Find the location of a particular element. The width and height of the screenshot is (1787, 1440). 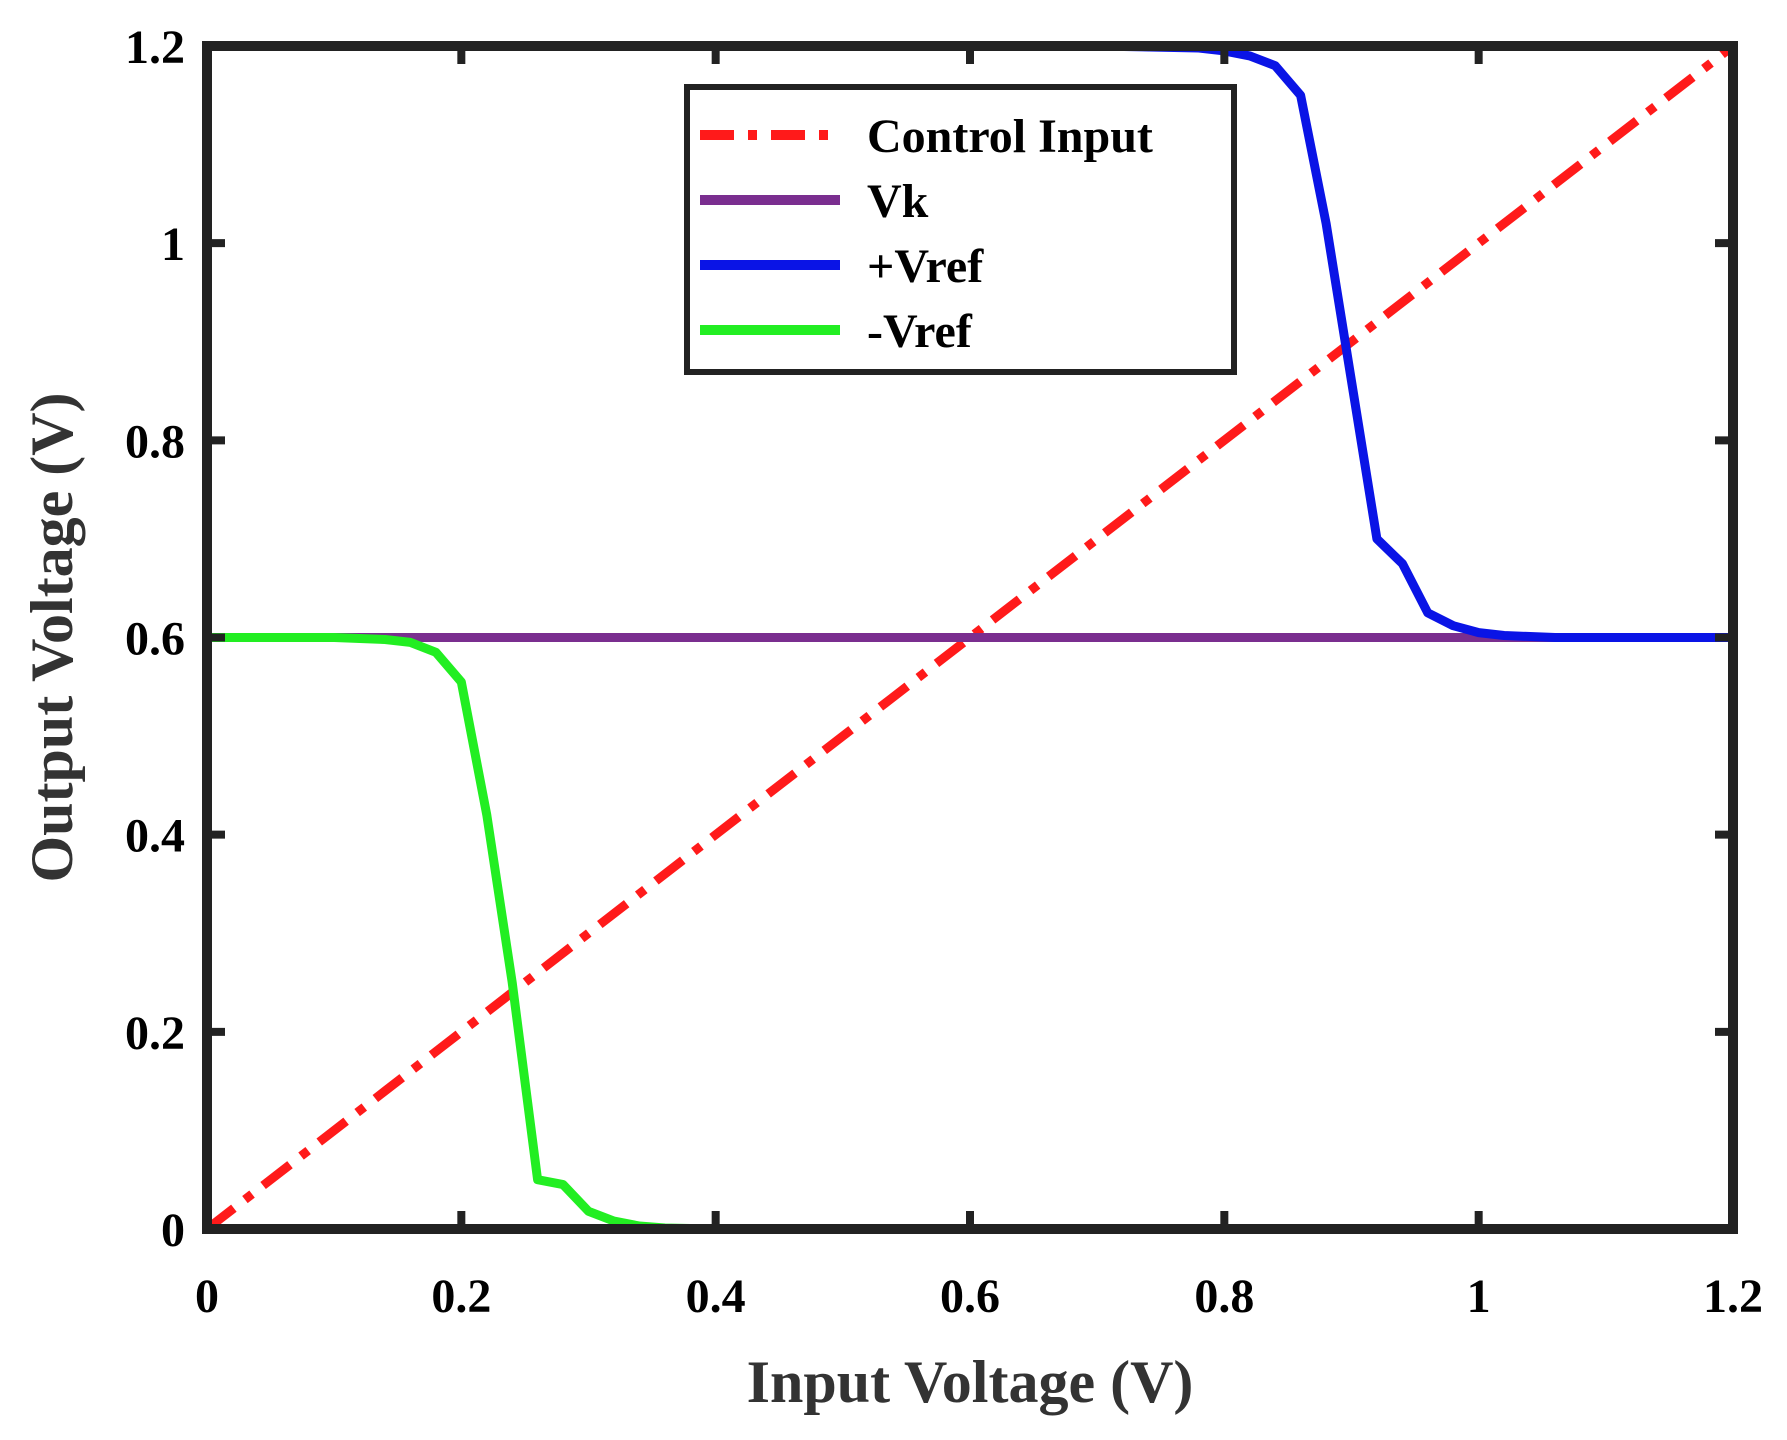

x-tick-label: 0.2 is located at coordinates (461, 1296).